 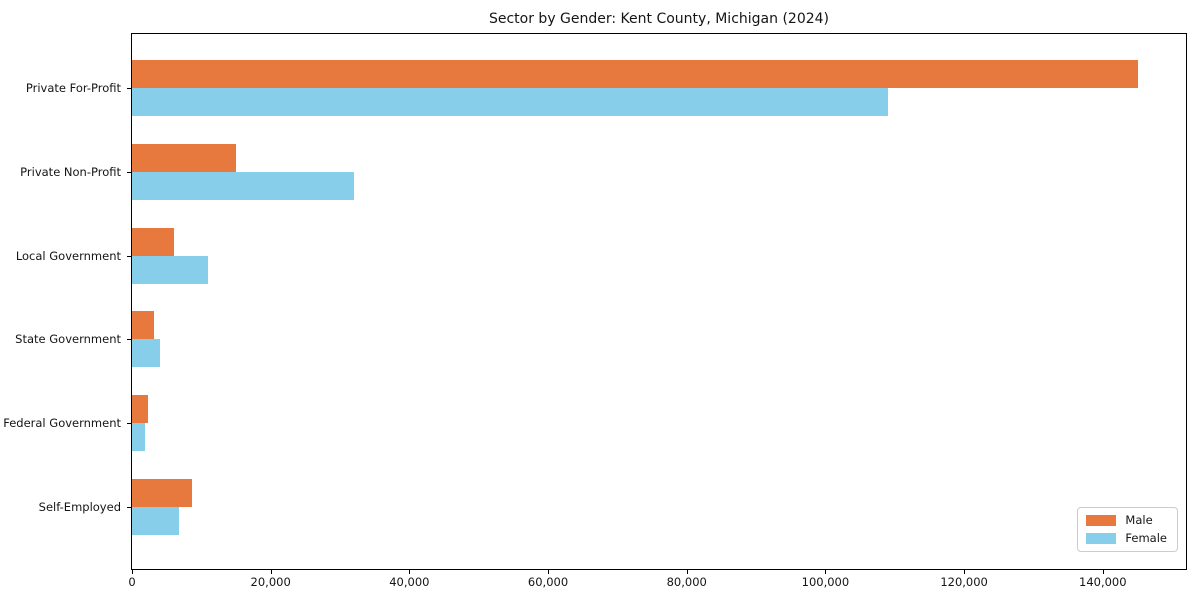 What do you see at coordinates (510, 102) in the screenshot?
I see `bar-female-private-for-profit` at bounding box center [510, 102].